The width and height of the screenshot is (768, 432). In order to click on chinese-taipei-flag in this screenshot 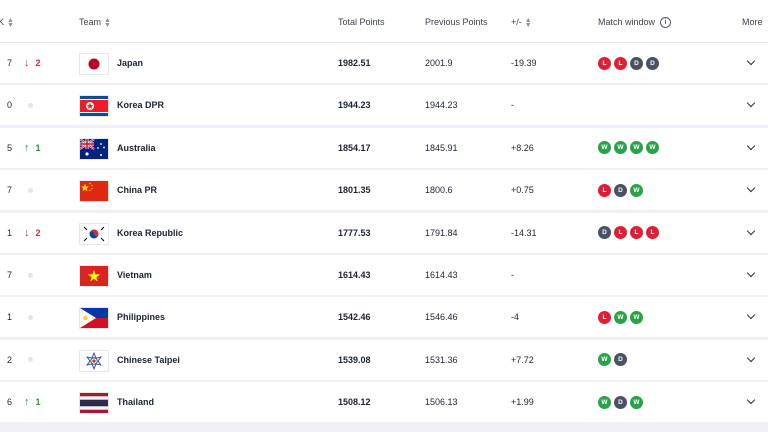, I will do `click(94, 360)`.